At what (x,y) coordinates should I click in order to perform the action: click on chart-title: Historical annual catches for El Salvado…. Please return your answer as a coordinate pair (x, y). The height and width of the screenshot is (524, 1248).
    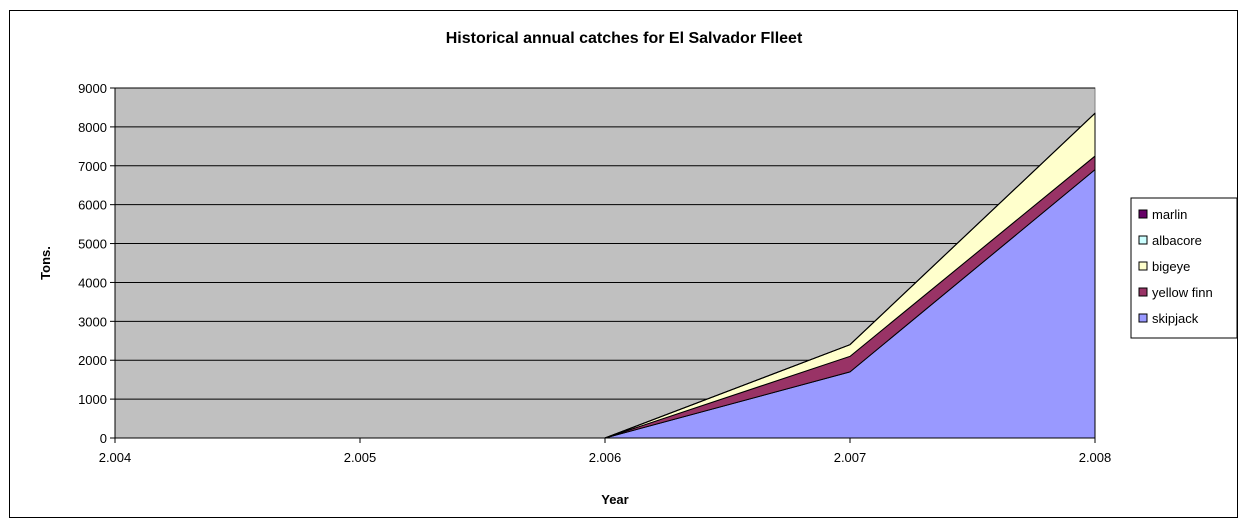
    Looking at the image, I should click on (624, 38).